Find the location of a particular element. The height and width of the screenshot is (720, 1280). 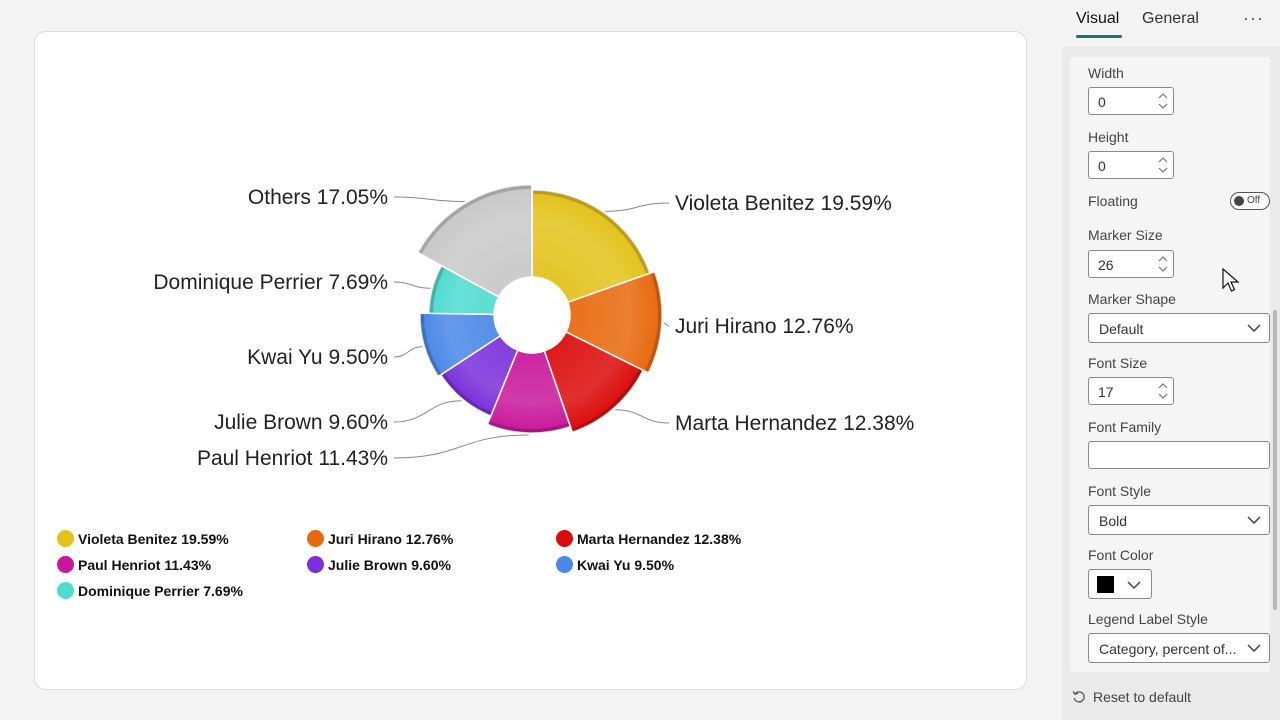

font-family-input is located at coordinates (1179, 455).